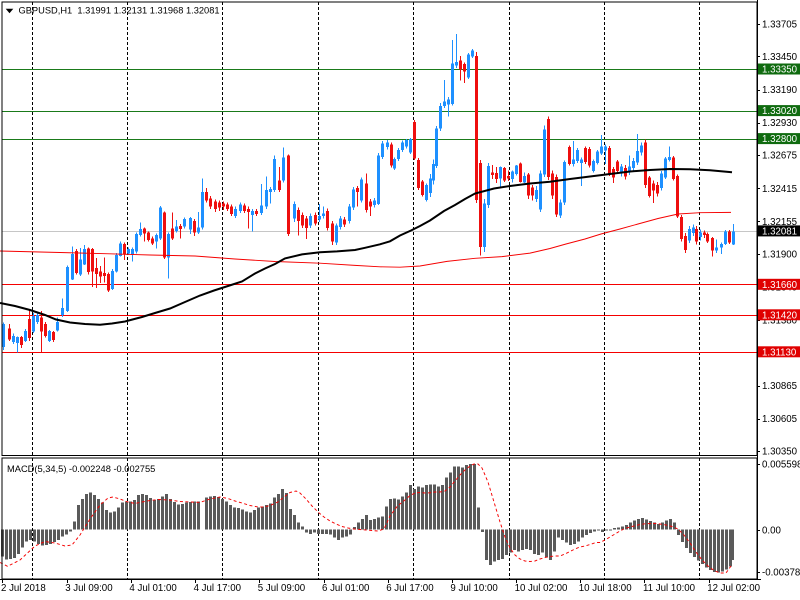  Describe the element at coordinates (781, 572) in the screenshot. I see `svg-text: -0.003786` at that location.